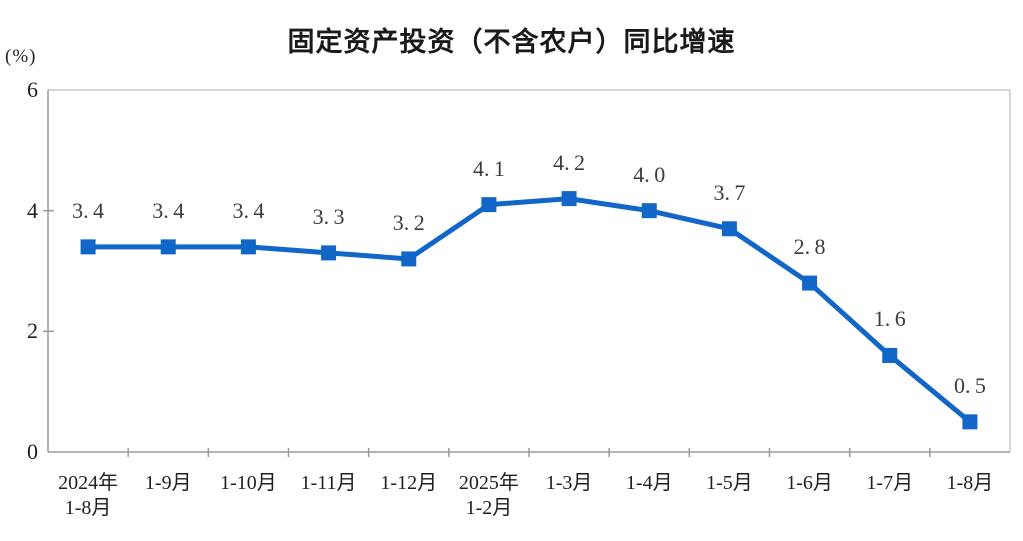 The width and height of the screenshot is (1023, 541). What do you see at coordinates (729, 483) in the screenshot?
I see `x-axis-label: 1-5月` at bounding box center [729, 483].